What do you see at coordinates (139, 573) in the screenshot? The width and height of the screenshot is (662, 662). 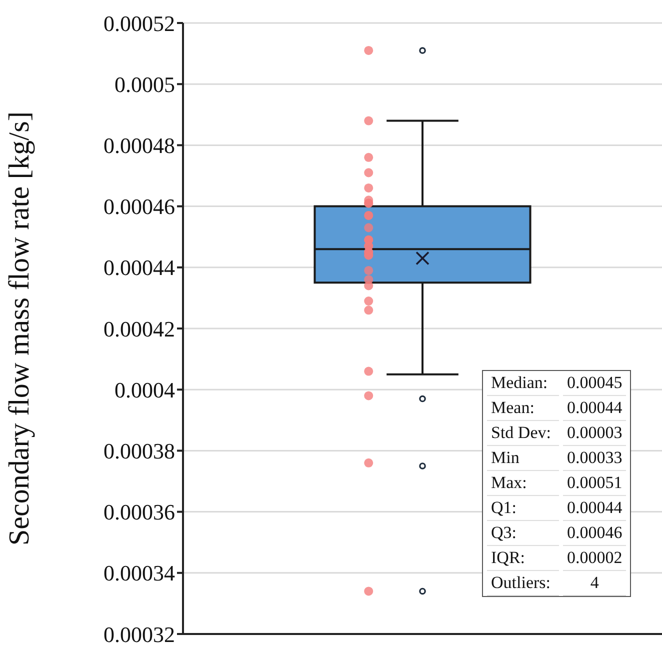 I see `y-tick-label: 0.00034` at bounding box center [139, 573].